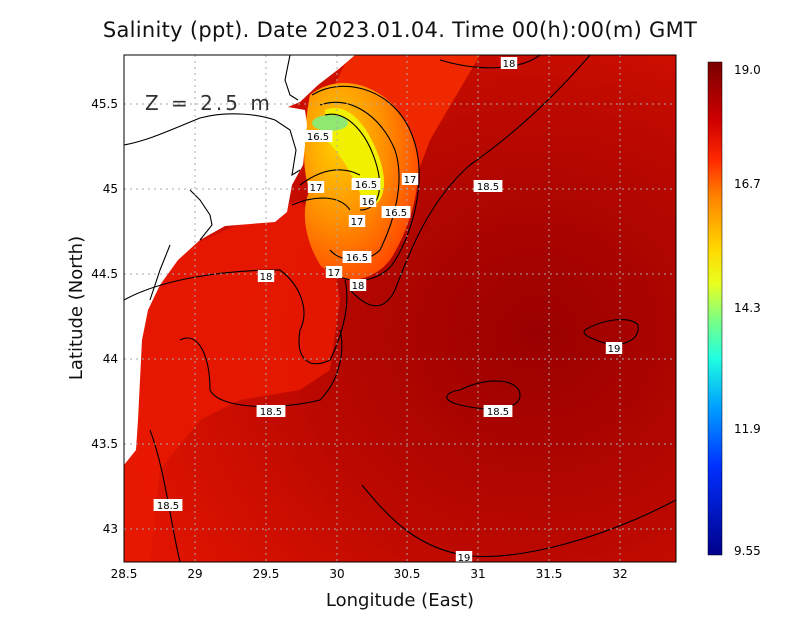  I want to click on x-tick: 30, so click(336, 574).